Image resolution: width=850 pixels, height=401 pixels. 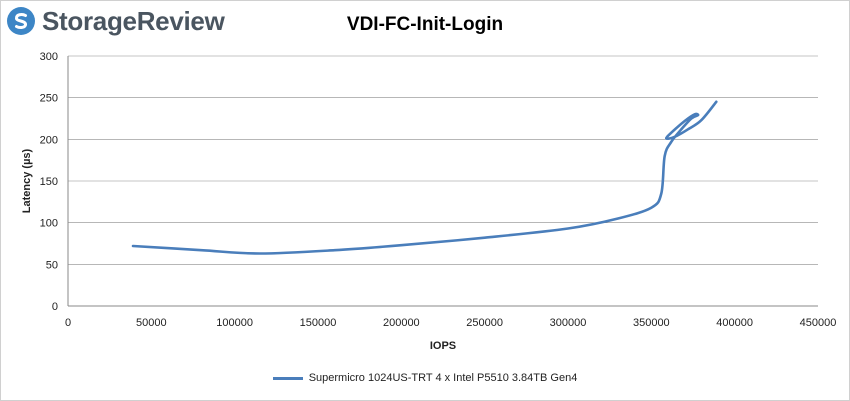 I want to click on x-axis-label: IOPS, so click(x=443, y=346).